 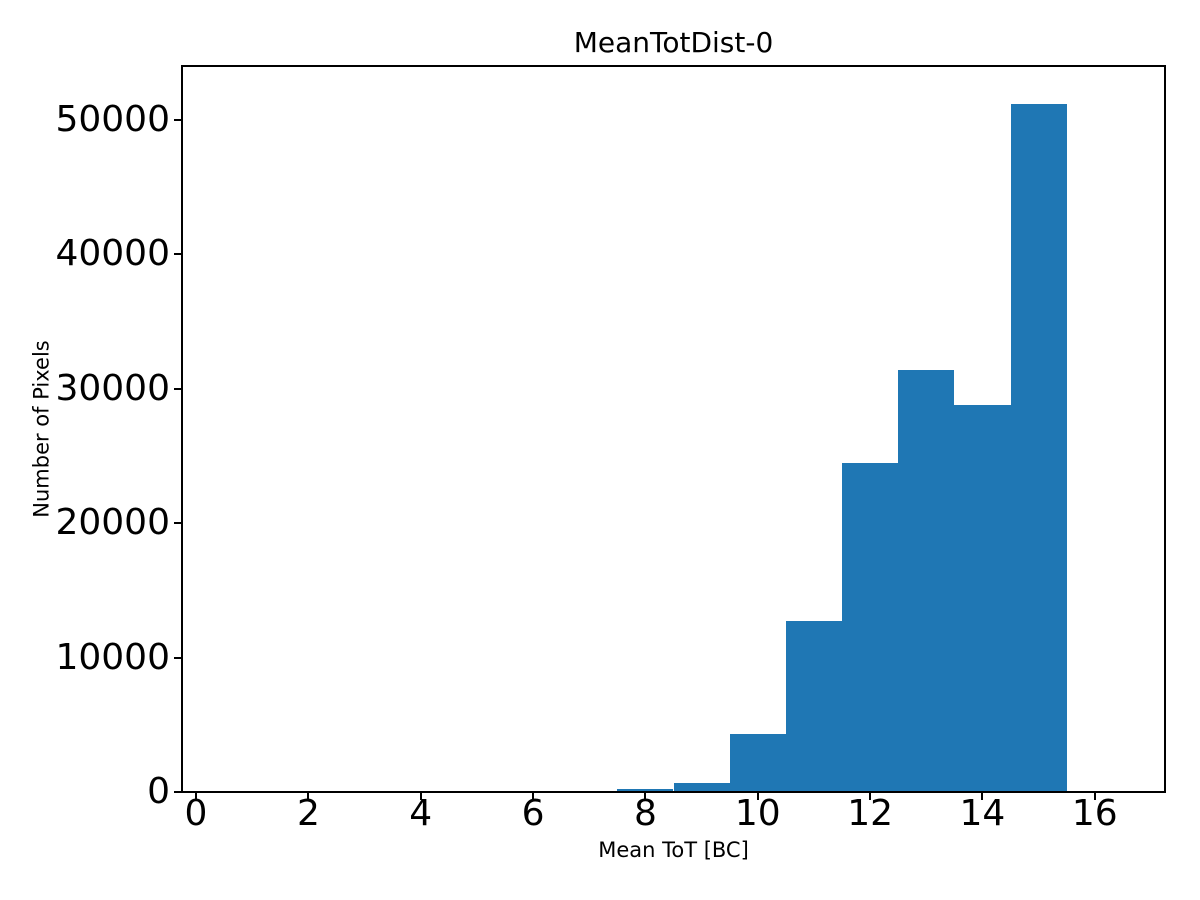 What do you see at coordinates (112, 119) in the screenshot?
I see `y-tick-label: 50000` at bounding box center [112, 119].